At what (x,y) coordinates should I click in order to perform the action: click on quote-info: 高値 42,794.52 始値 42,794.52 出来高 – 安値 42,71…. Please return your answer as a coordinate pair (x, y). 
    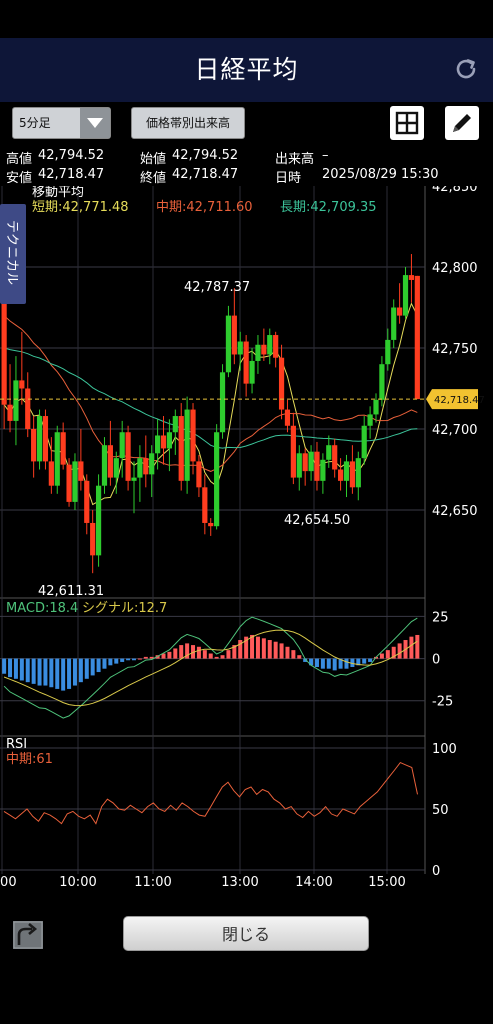
    Looking at the image, I should click on (246, 166).